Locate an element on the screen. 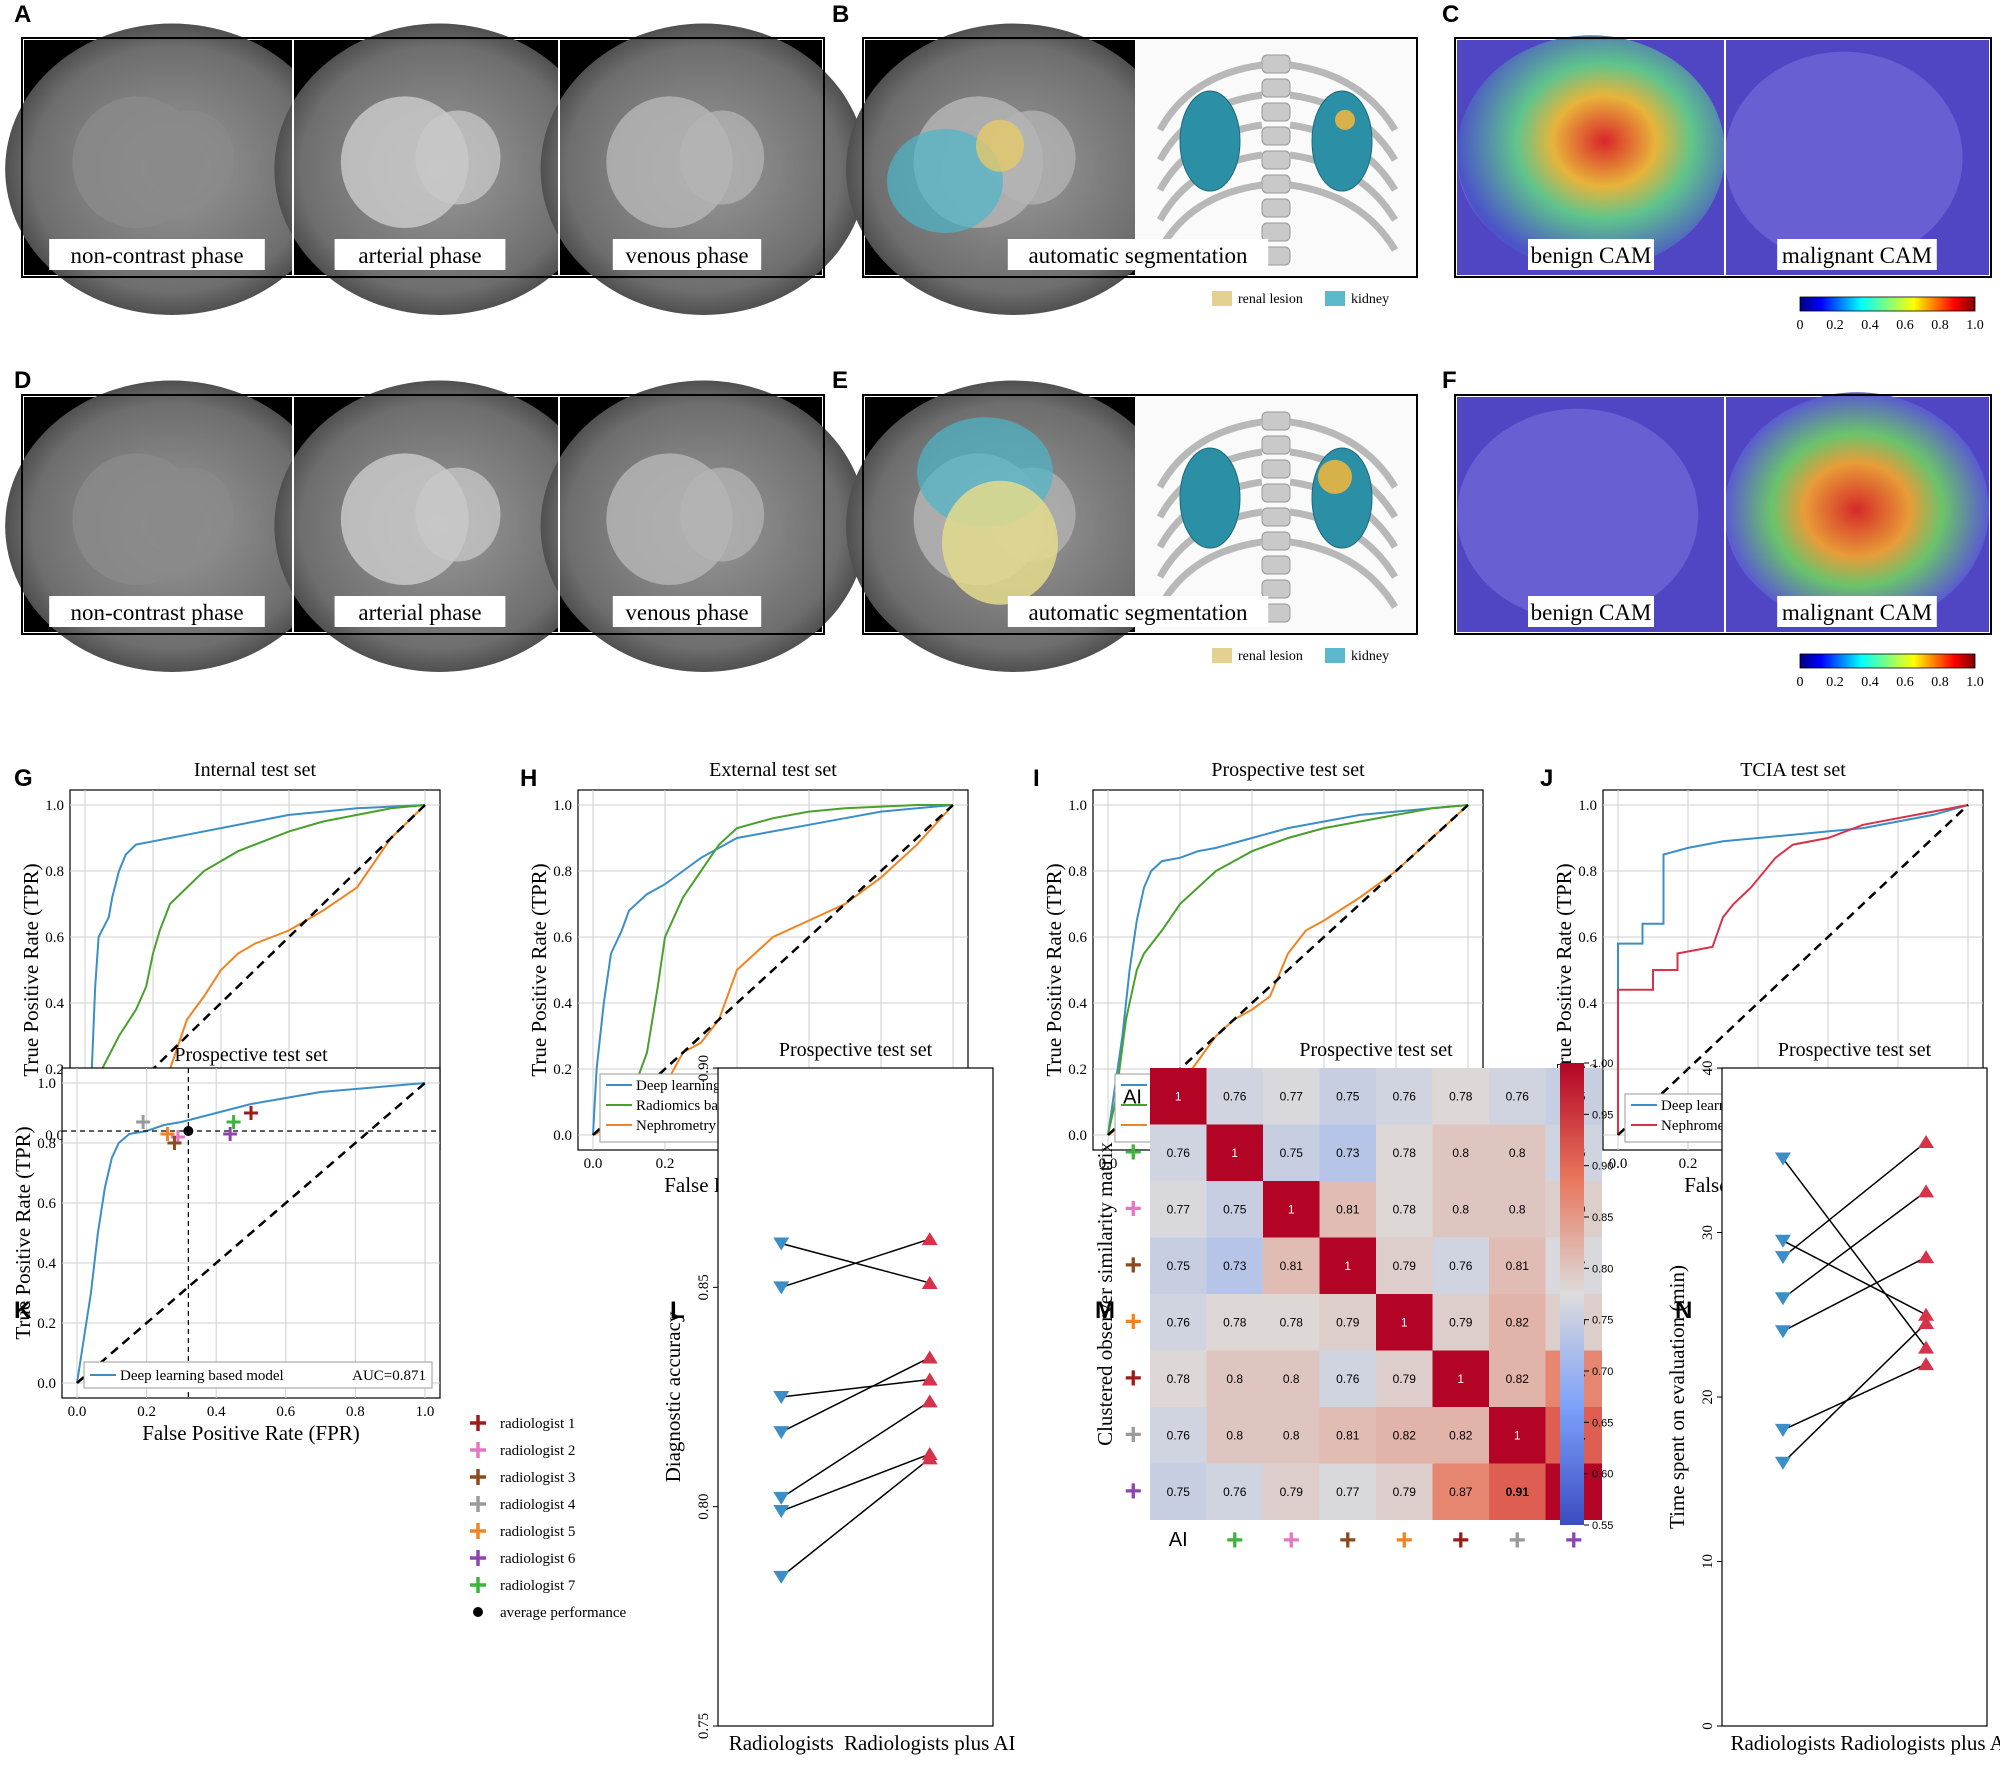 Image resolution: width=2000 pixels, height=1767 pixels. chance-line is located at coordinates (1793, 970).